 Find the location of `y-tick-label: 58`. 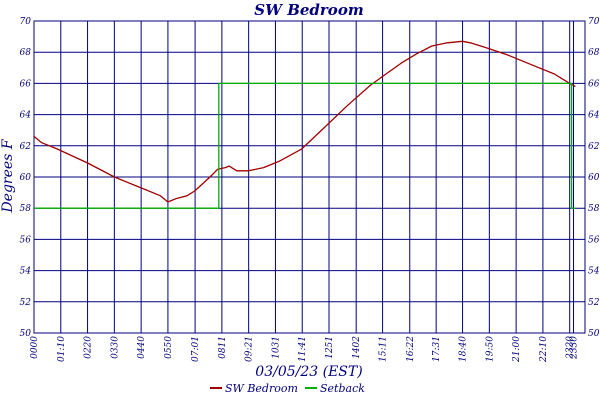

y-tick-label: 58 is located at coordinates (26, 209).